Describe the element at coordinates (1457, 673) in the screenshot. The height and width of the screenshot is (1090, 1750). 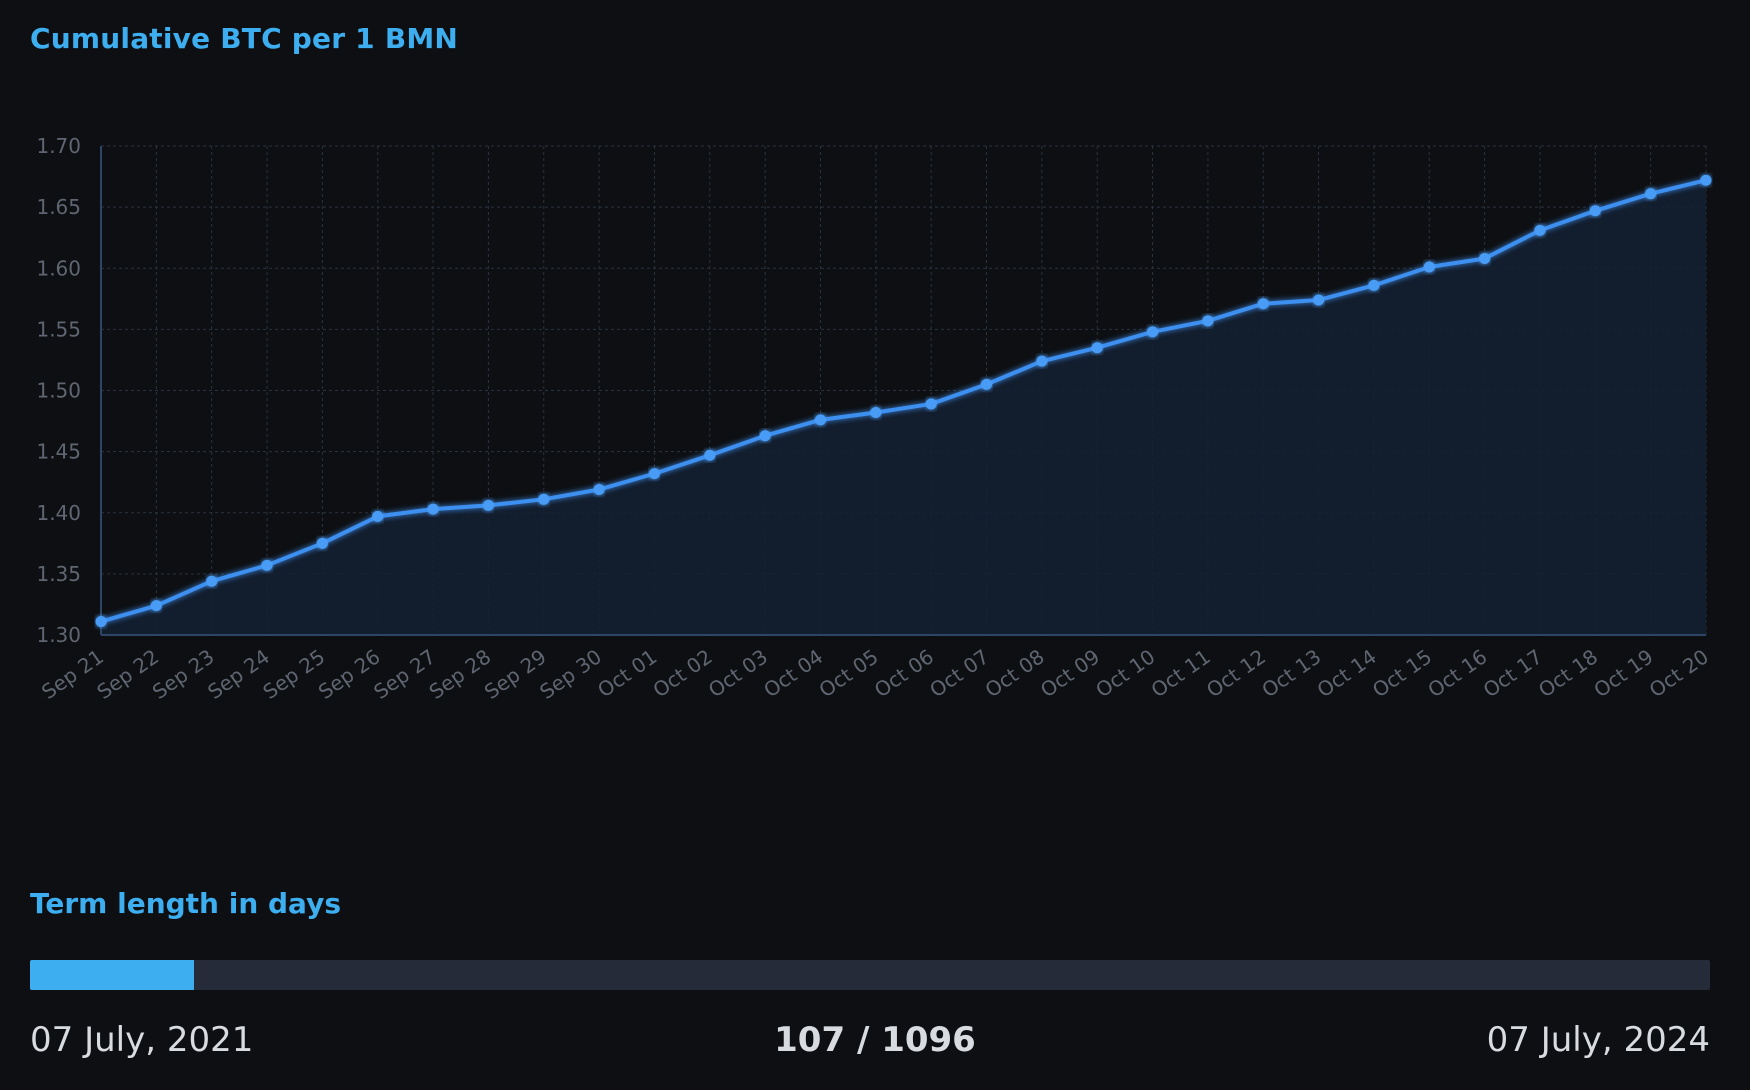
I see `x-tick-label: Oct 16` at that location.